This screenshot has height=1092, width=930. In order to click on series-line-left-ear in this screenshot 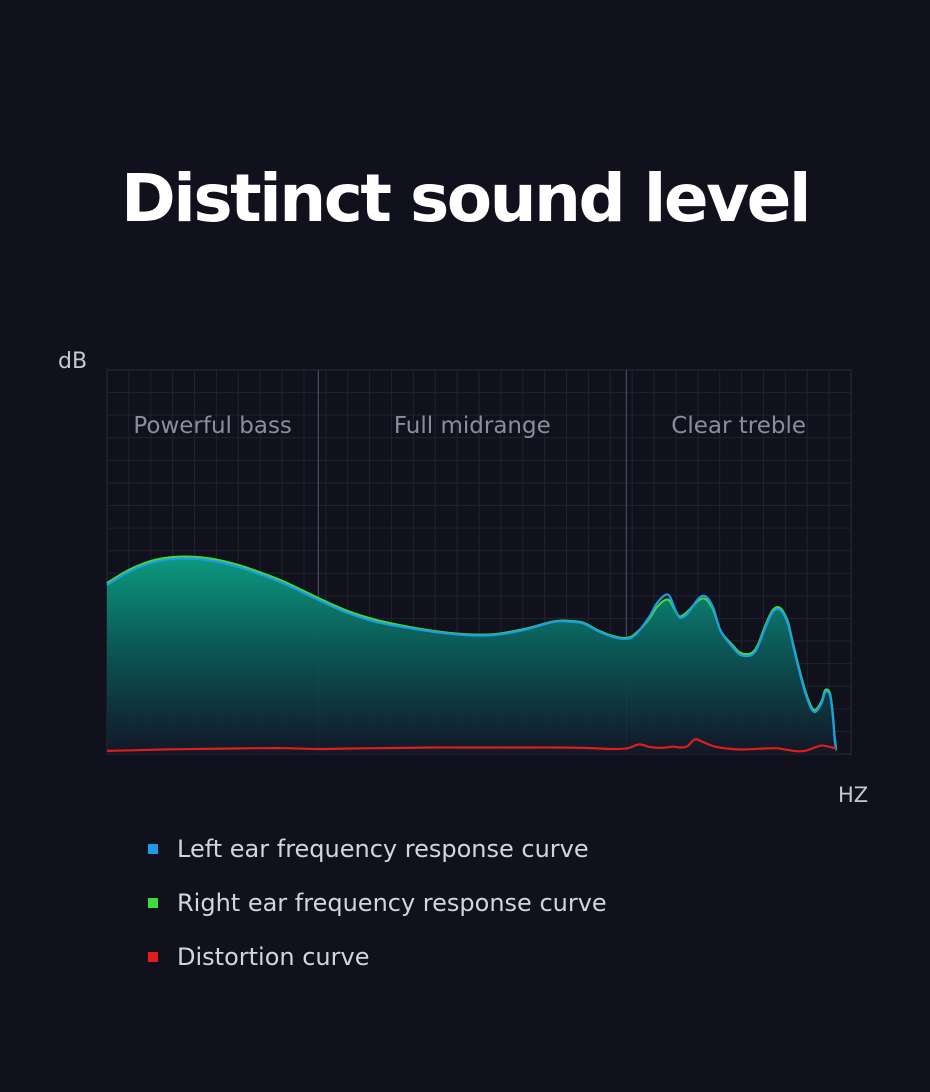, I will do `click(472, 654)`.